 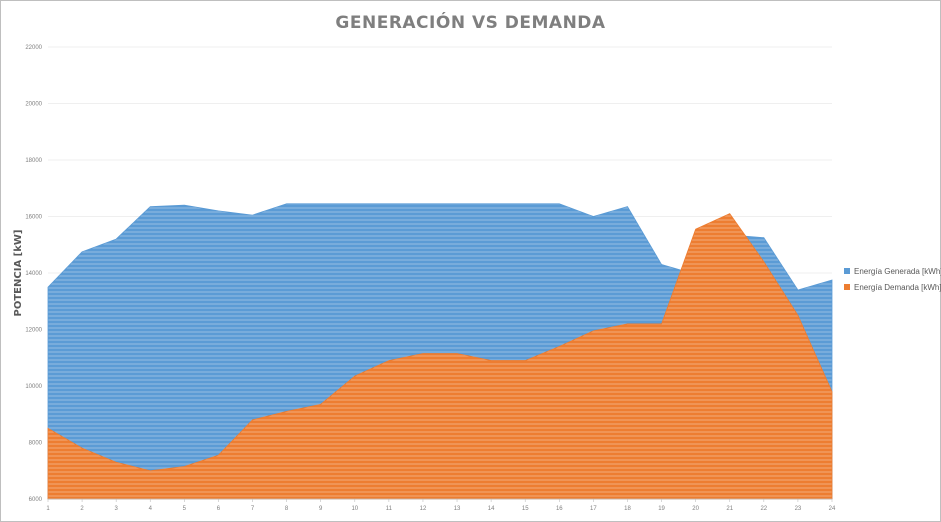 I want to click on x-tick-label-8: 8, so click(x=287, y=509).